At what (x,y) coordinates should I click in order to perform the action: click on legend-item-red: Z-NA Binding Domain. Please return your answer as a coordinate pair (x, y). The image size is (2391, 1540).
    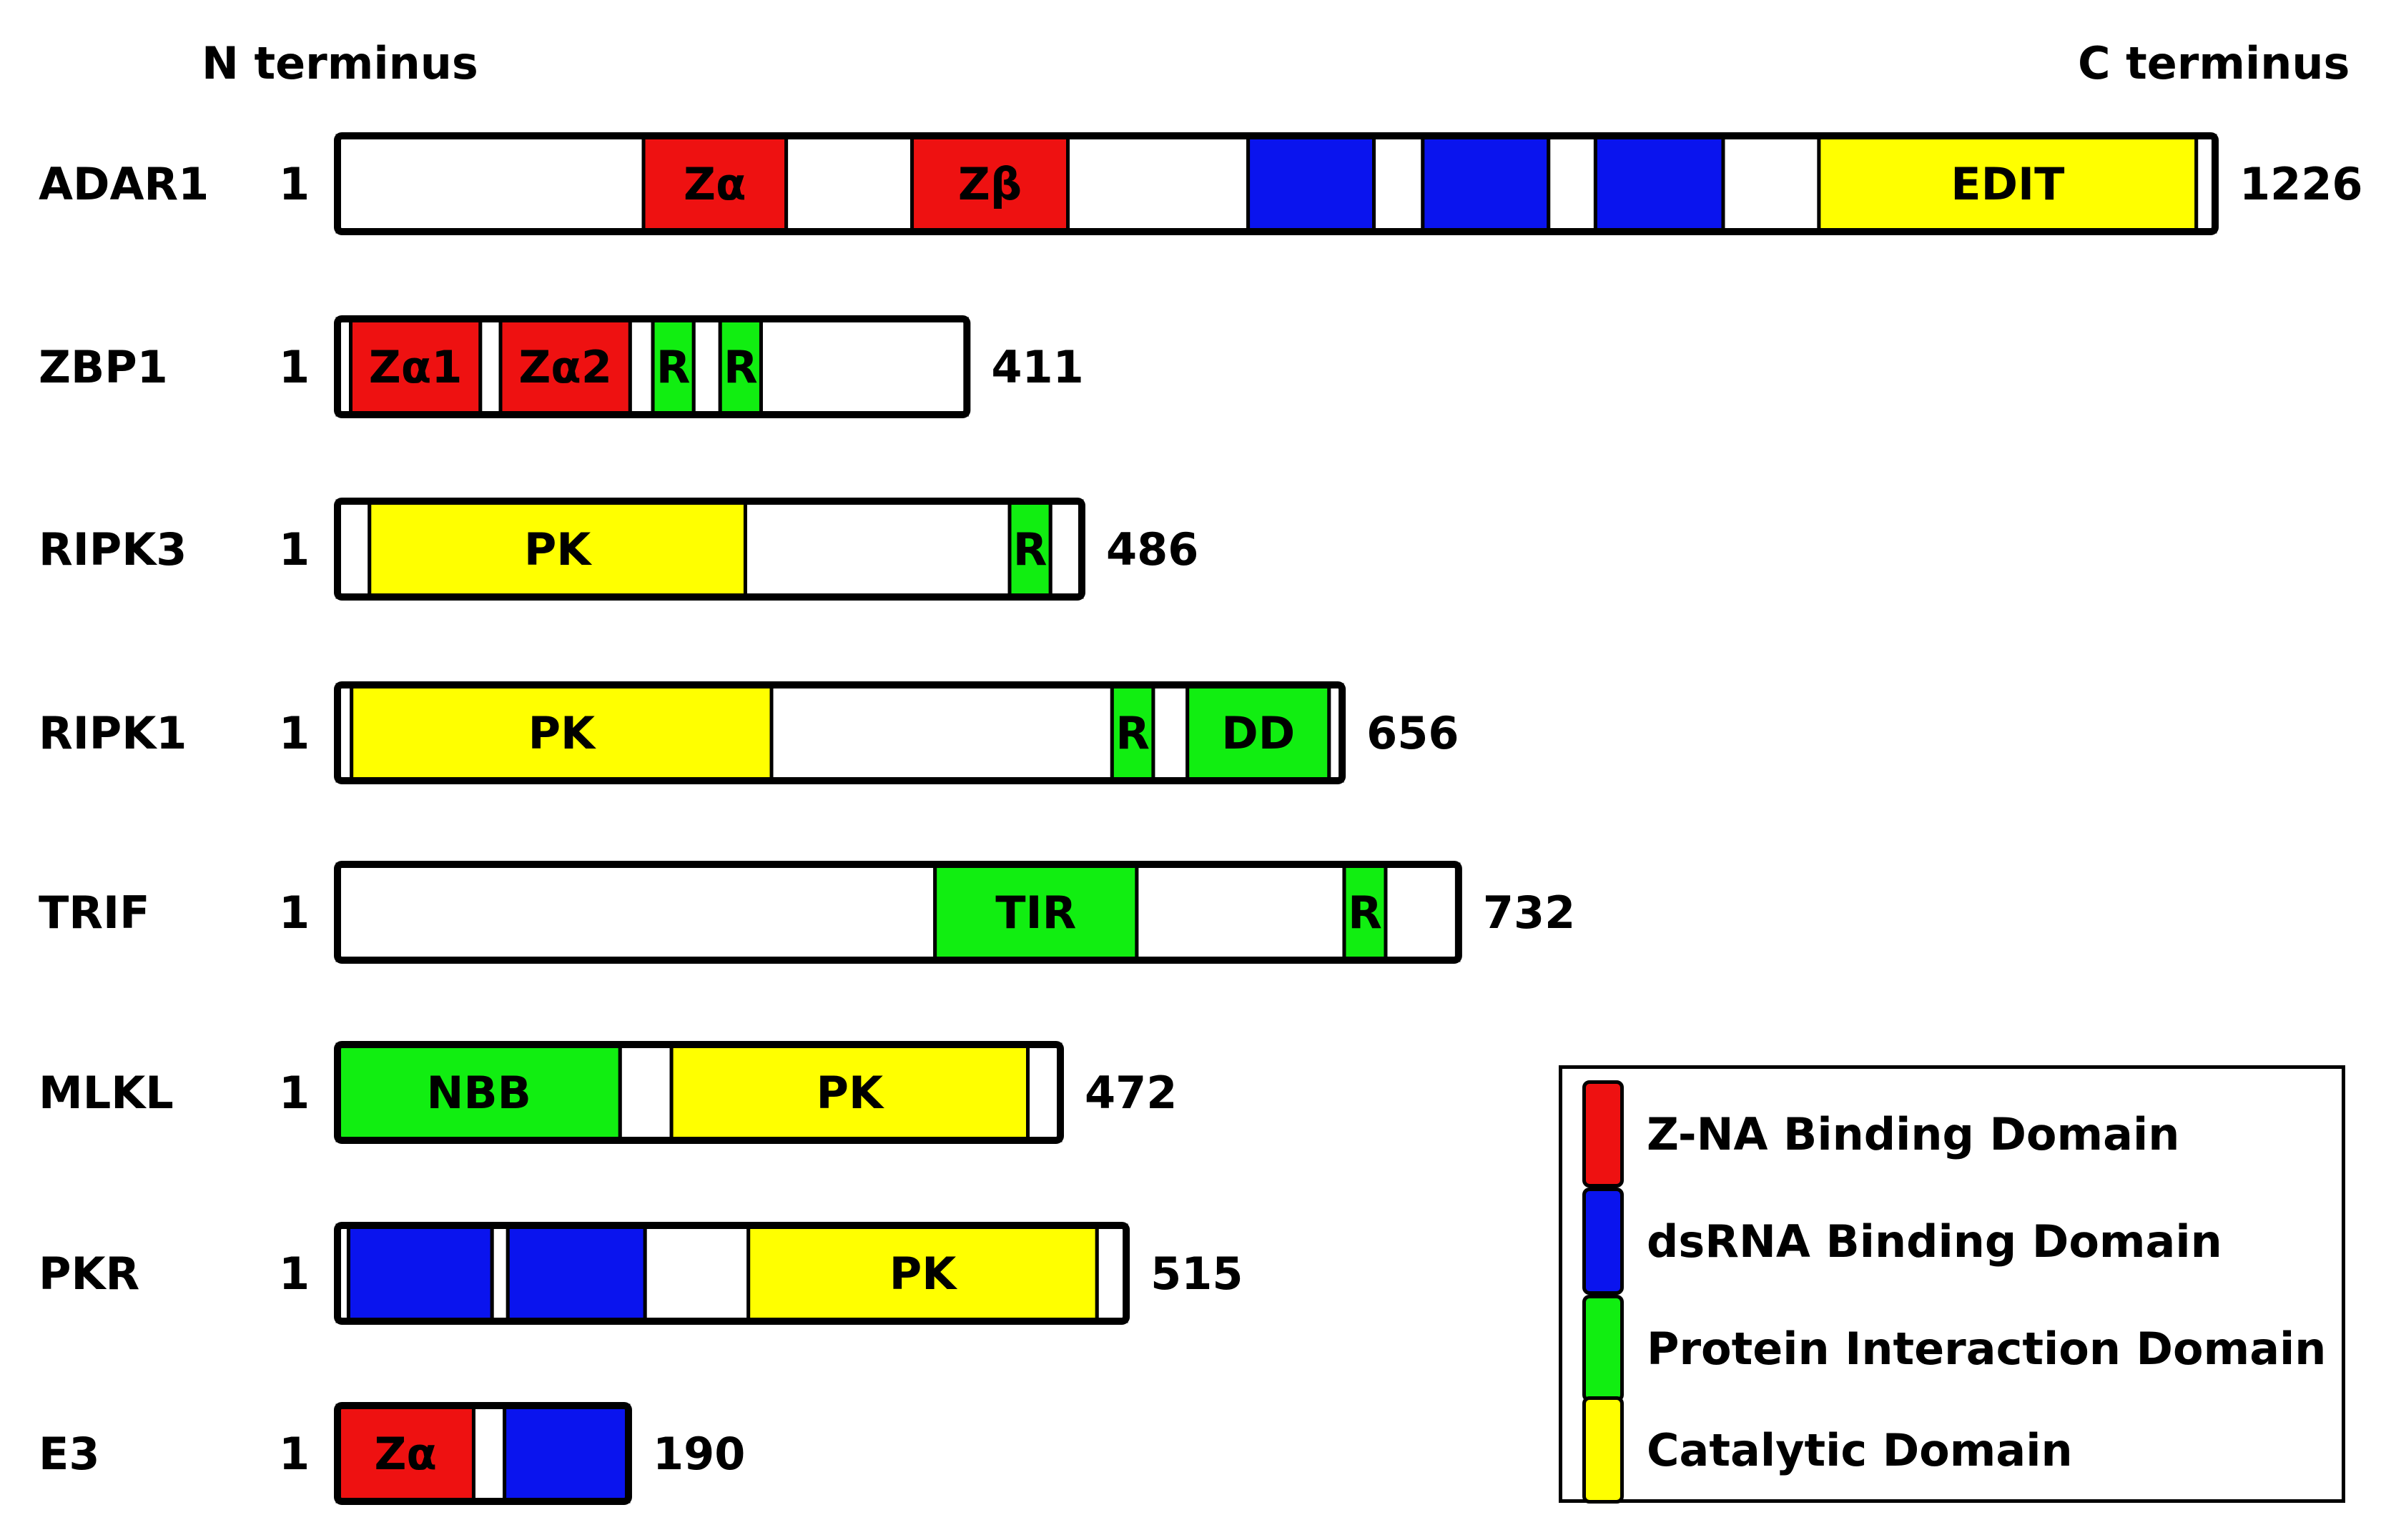
    Looking at the image, I should click on (1881, 1134).